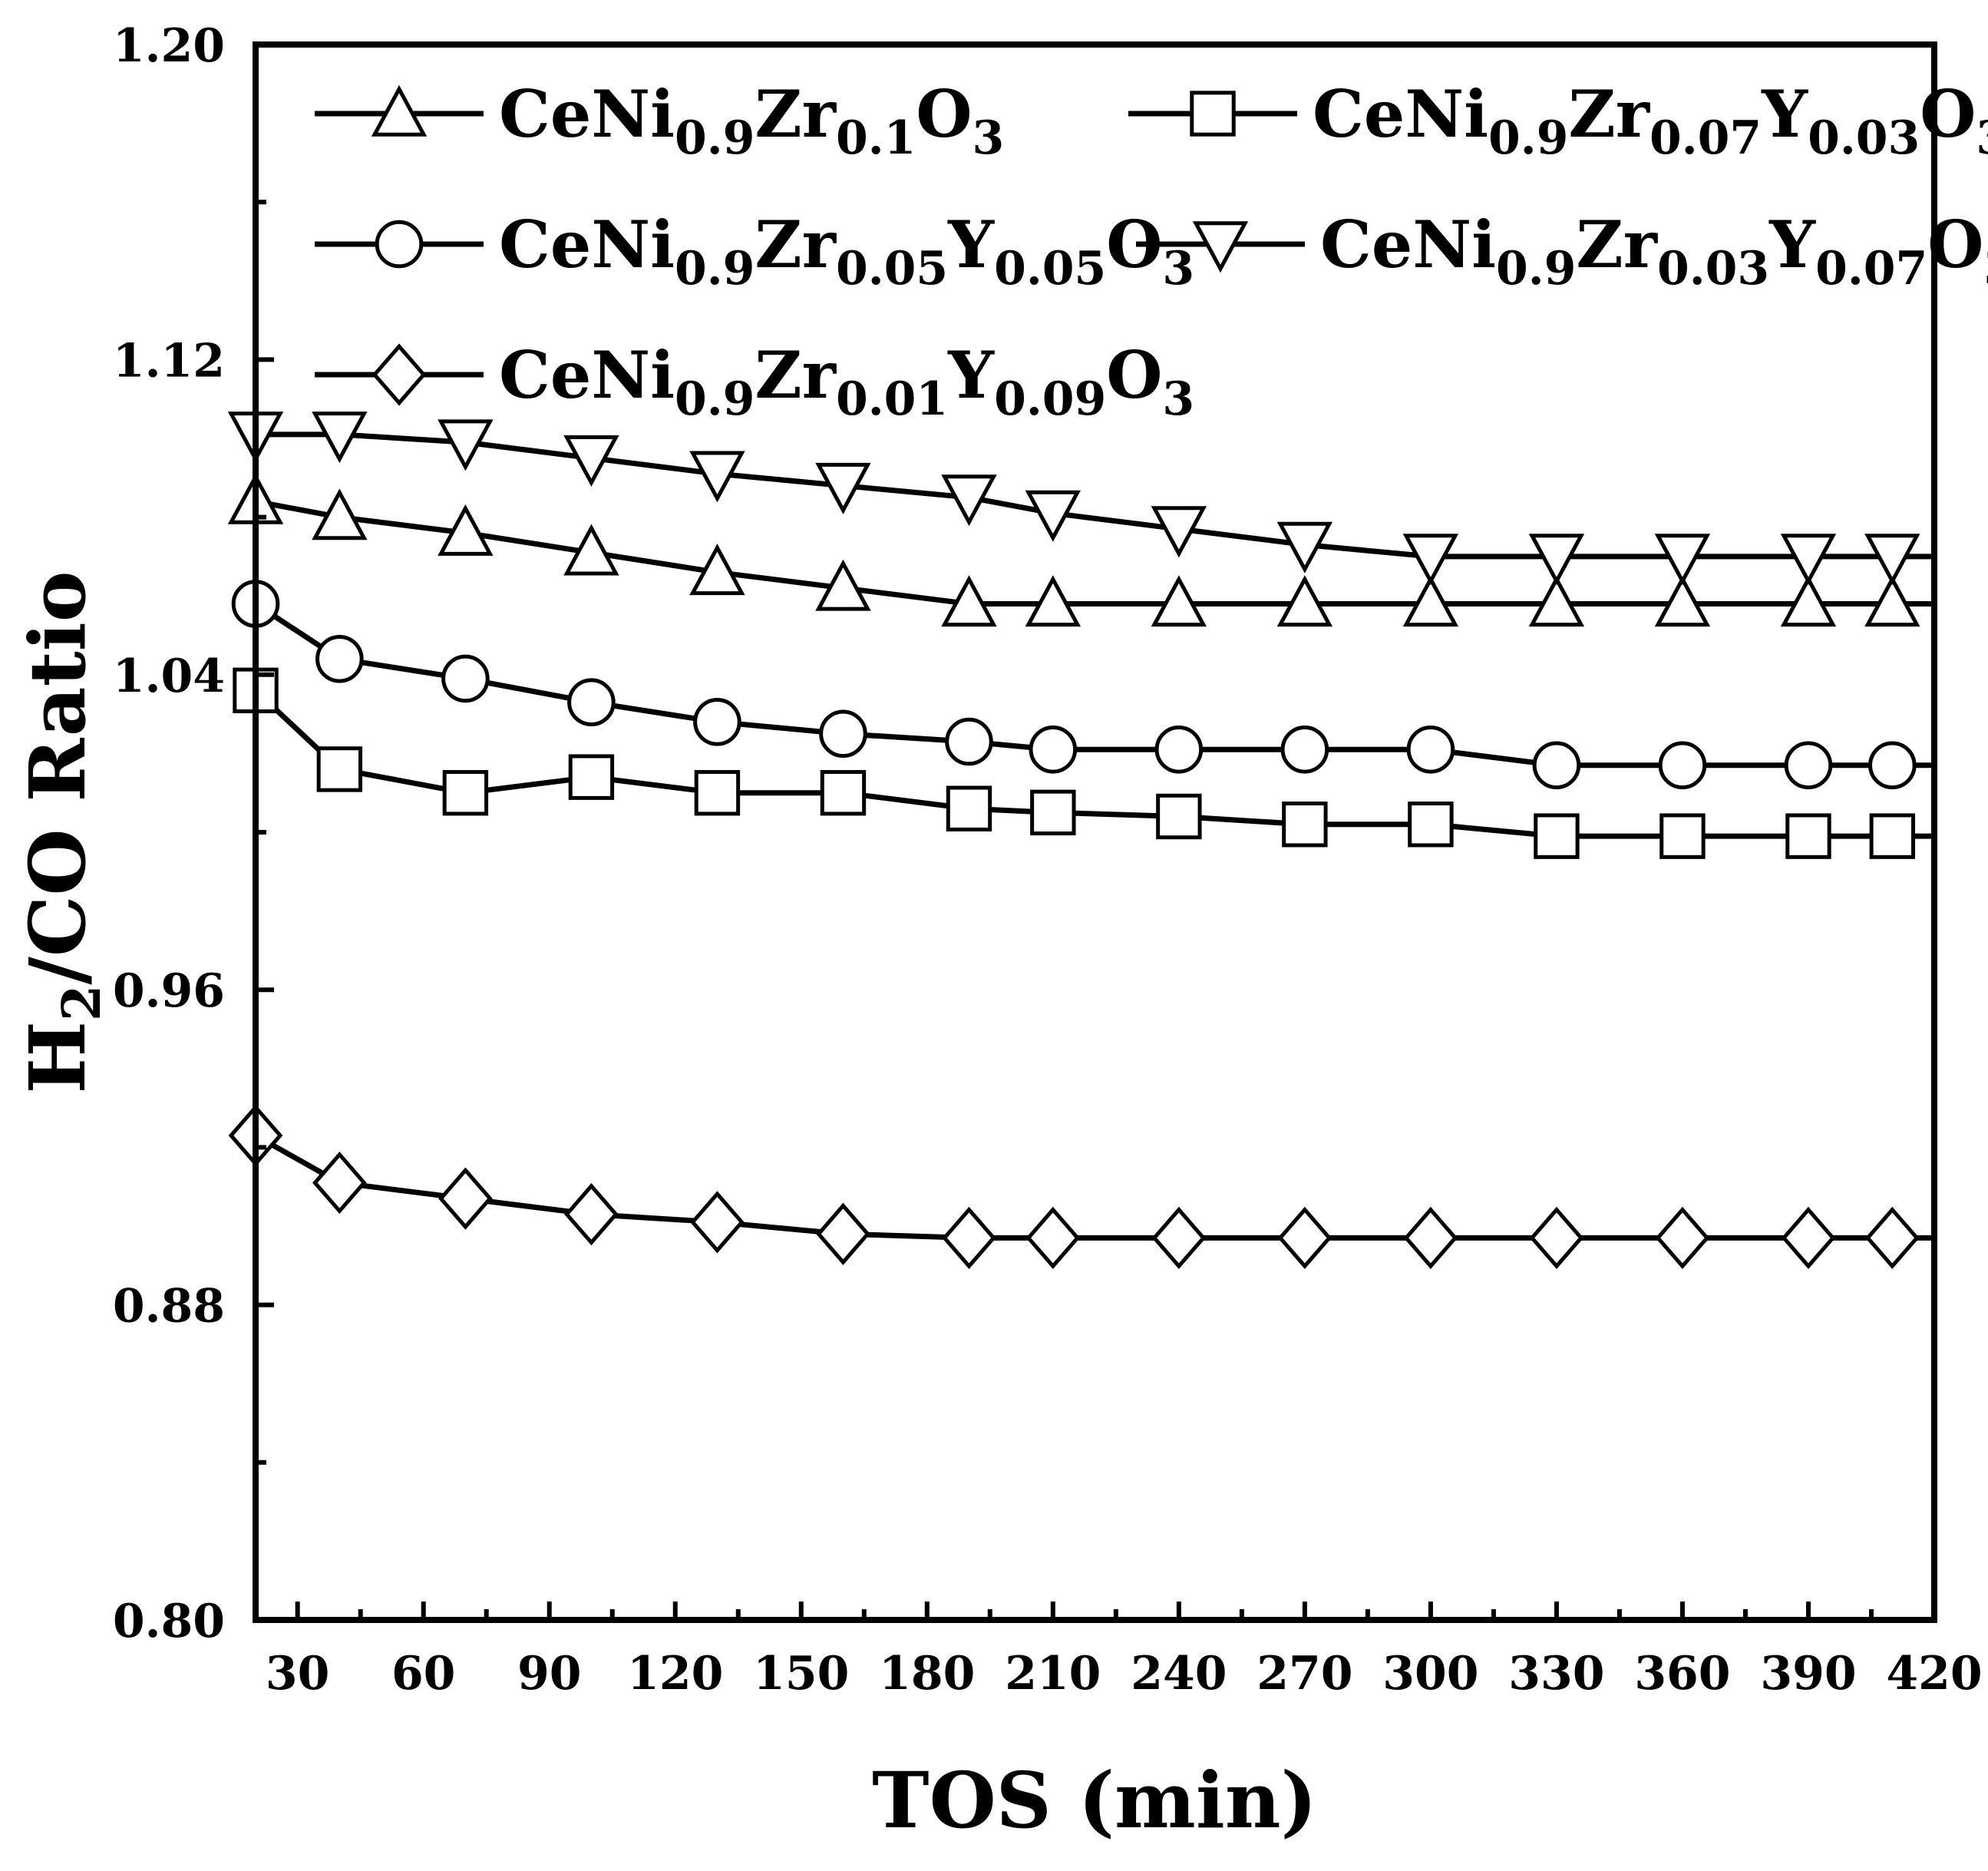 This screenshot has width=1988, height=1871. Describe the element at coordinates (927, 1674) in the screenshot. I see `x-tick-label: 180` at that location.